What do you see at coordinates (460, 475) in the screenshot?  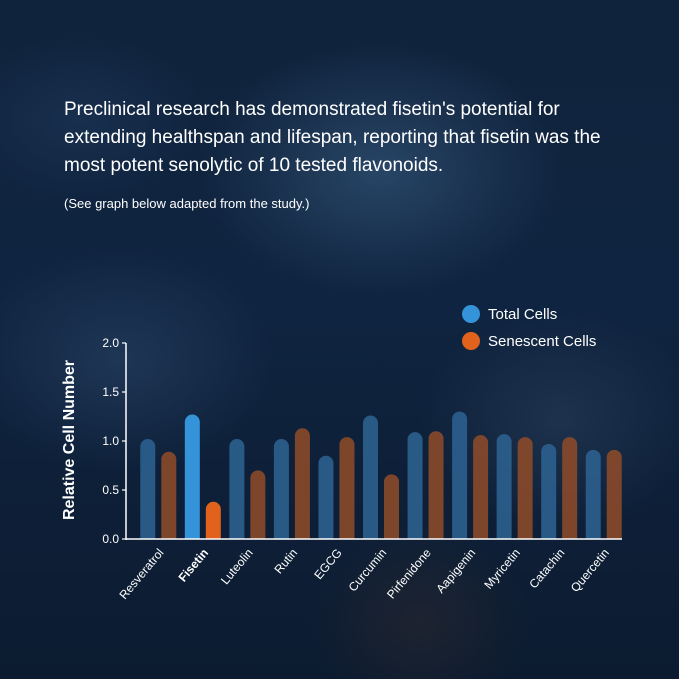 I see `bar-total-aapigenin` at bounding box center [460, 475].